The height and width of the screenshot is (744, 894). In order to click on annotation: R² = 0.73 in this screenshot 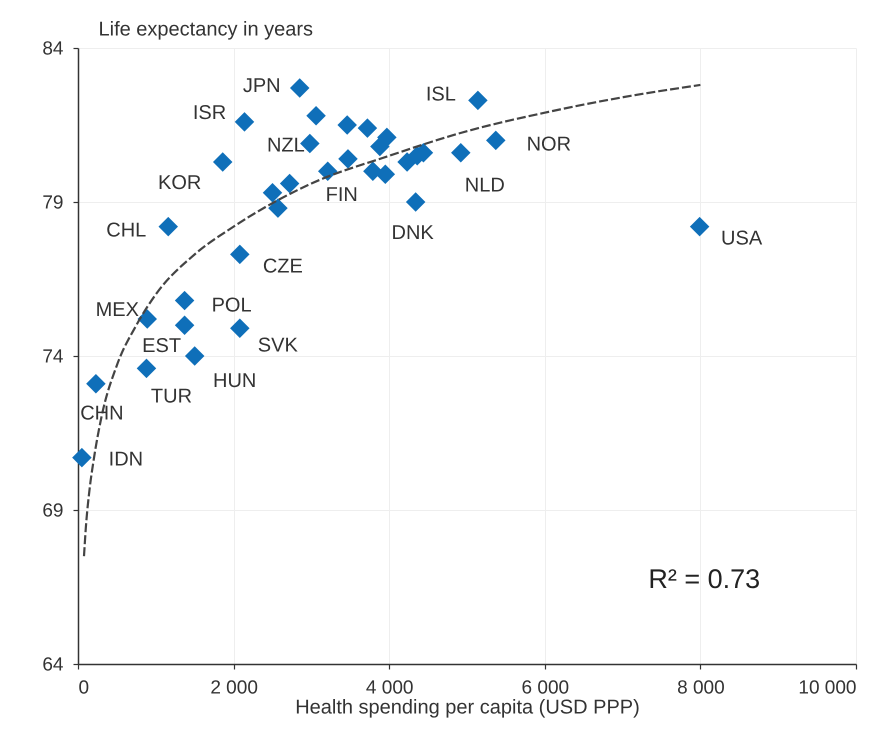, I will do `click(704, 579)`.